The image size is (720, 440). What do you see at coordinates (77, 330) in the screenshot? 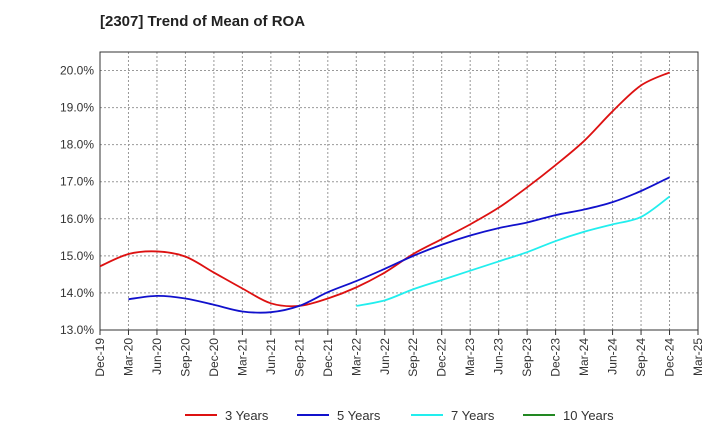
I see `y-tick-label: 13.0%` at bounding box center [77, 330].